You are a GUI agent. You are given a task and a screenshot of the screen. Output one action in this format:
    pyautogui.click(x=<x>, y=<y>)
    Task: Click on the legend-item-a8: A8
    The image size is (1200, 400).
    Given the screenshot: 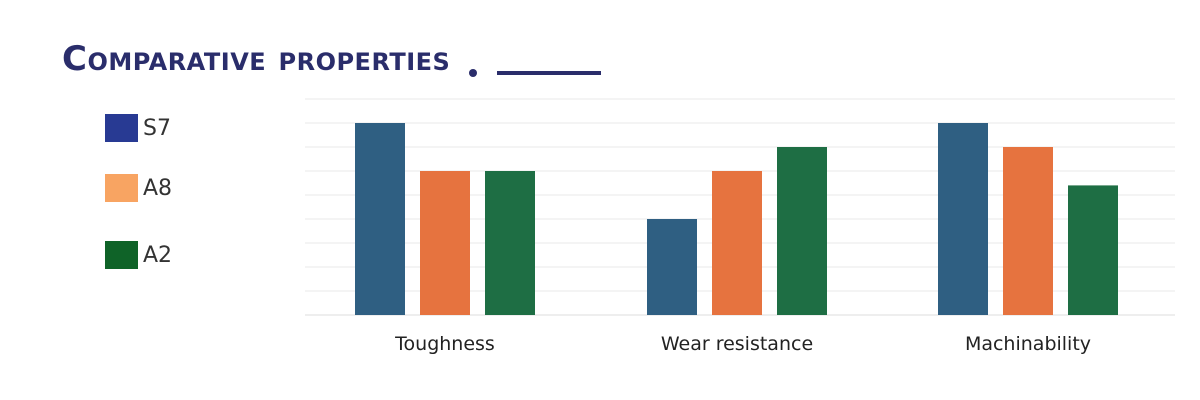 What is the action you would take?
    pyautogui.click(x=138, y=188)
    